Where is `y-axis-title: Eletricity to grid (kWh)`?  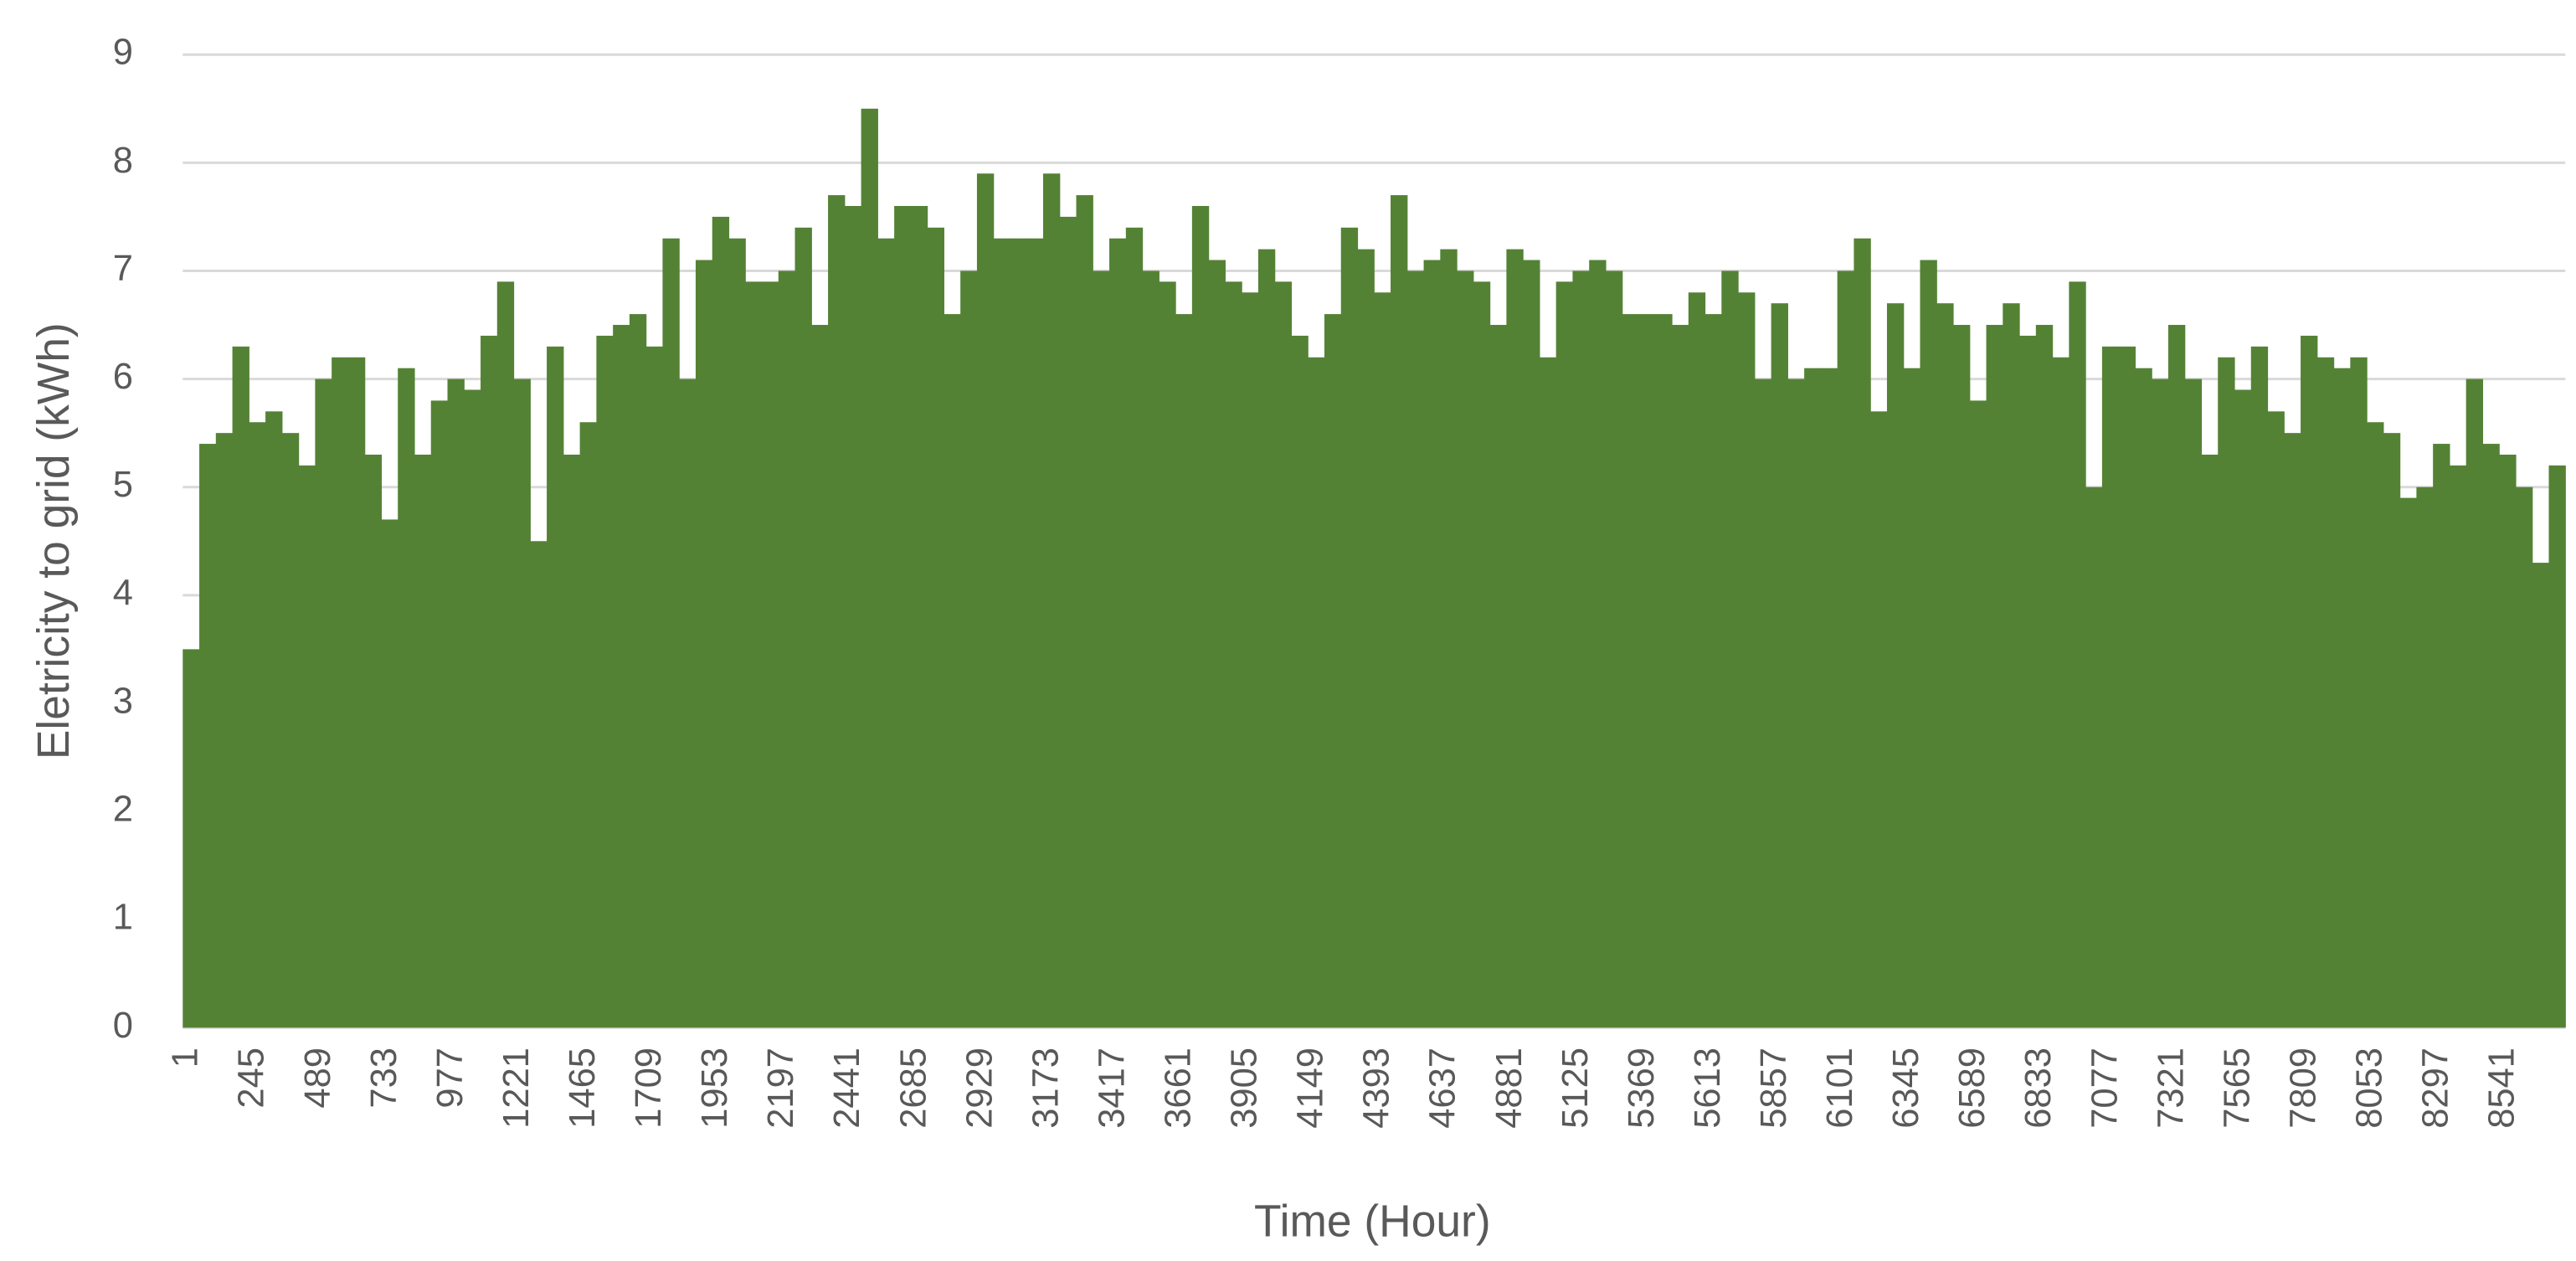
y-axis-title: Eletricity to grid (kWh) is located at coordinates (54, 540).